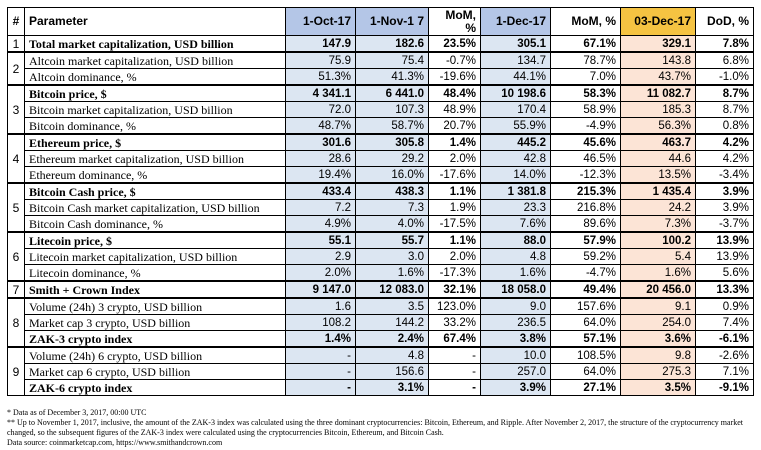 Image resolution: width=761 pixels, height=450 pixels. Describe the element at coordinates (515, 339) in the screenshot. I see `value-1-dec-17: 3.8%` at that location.